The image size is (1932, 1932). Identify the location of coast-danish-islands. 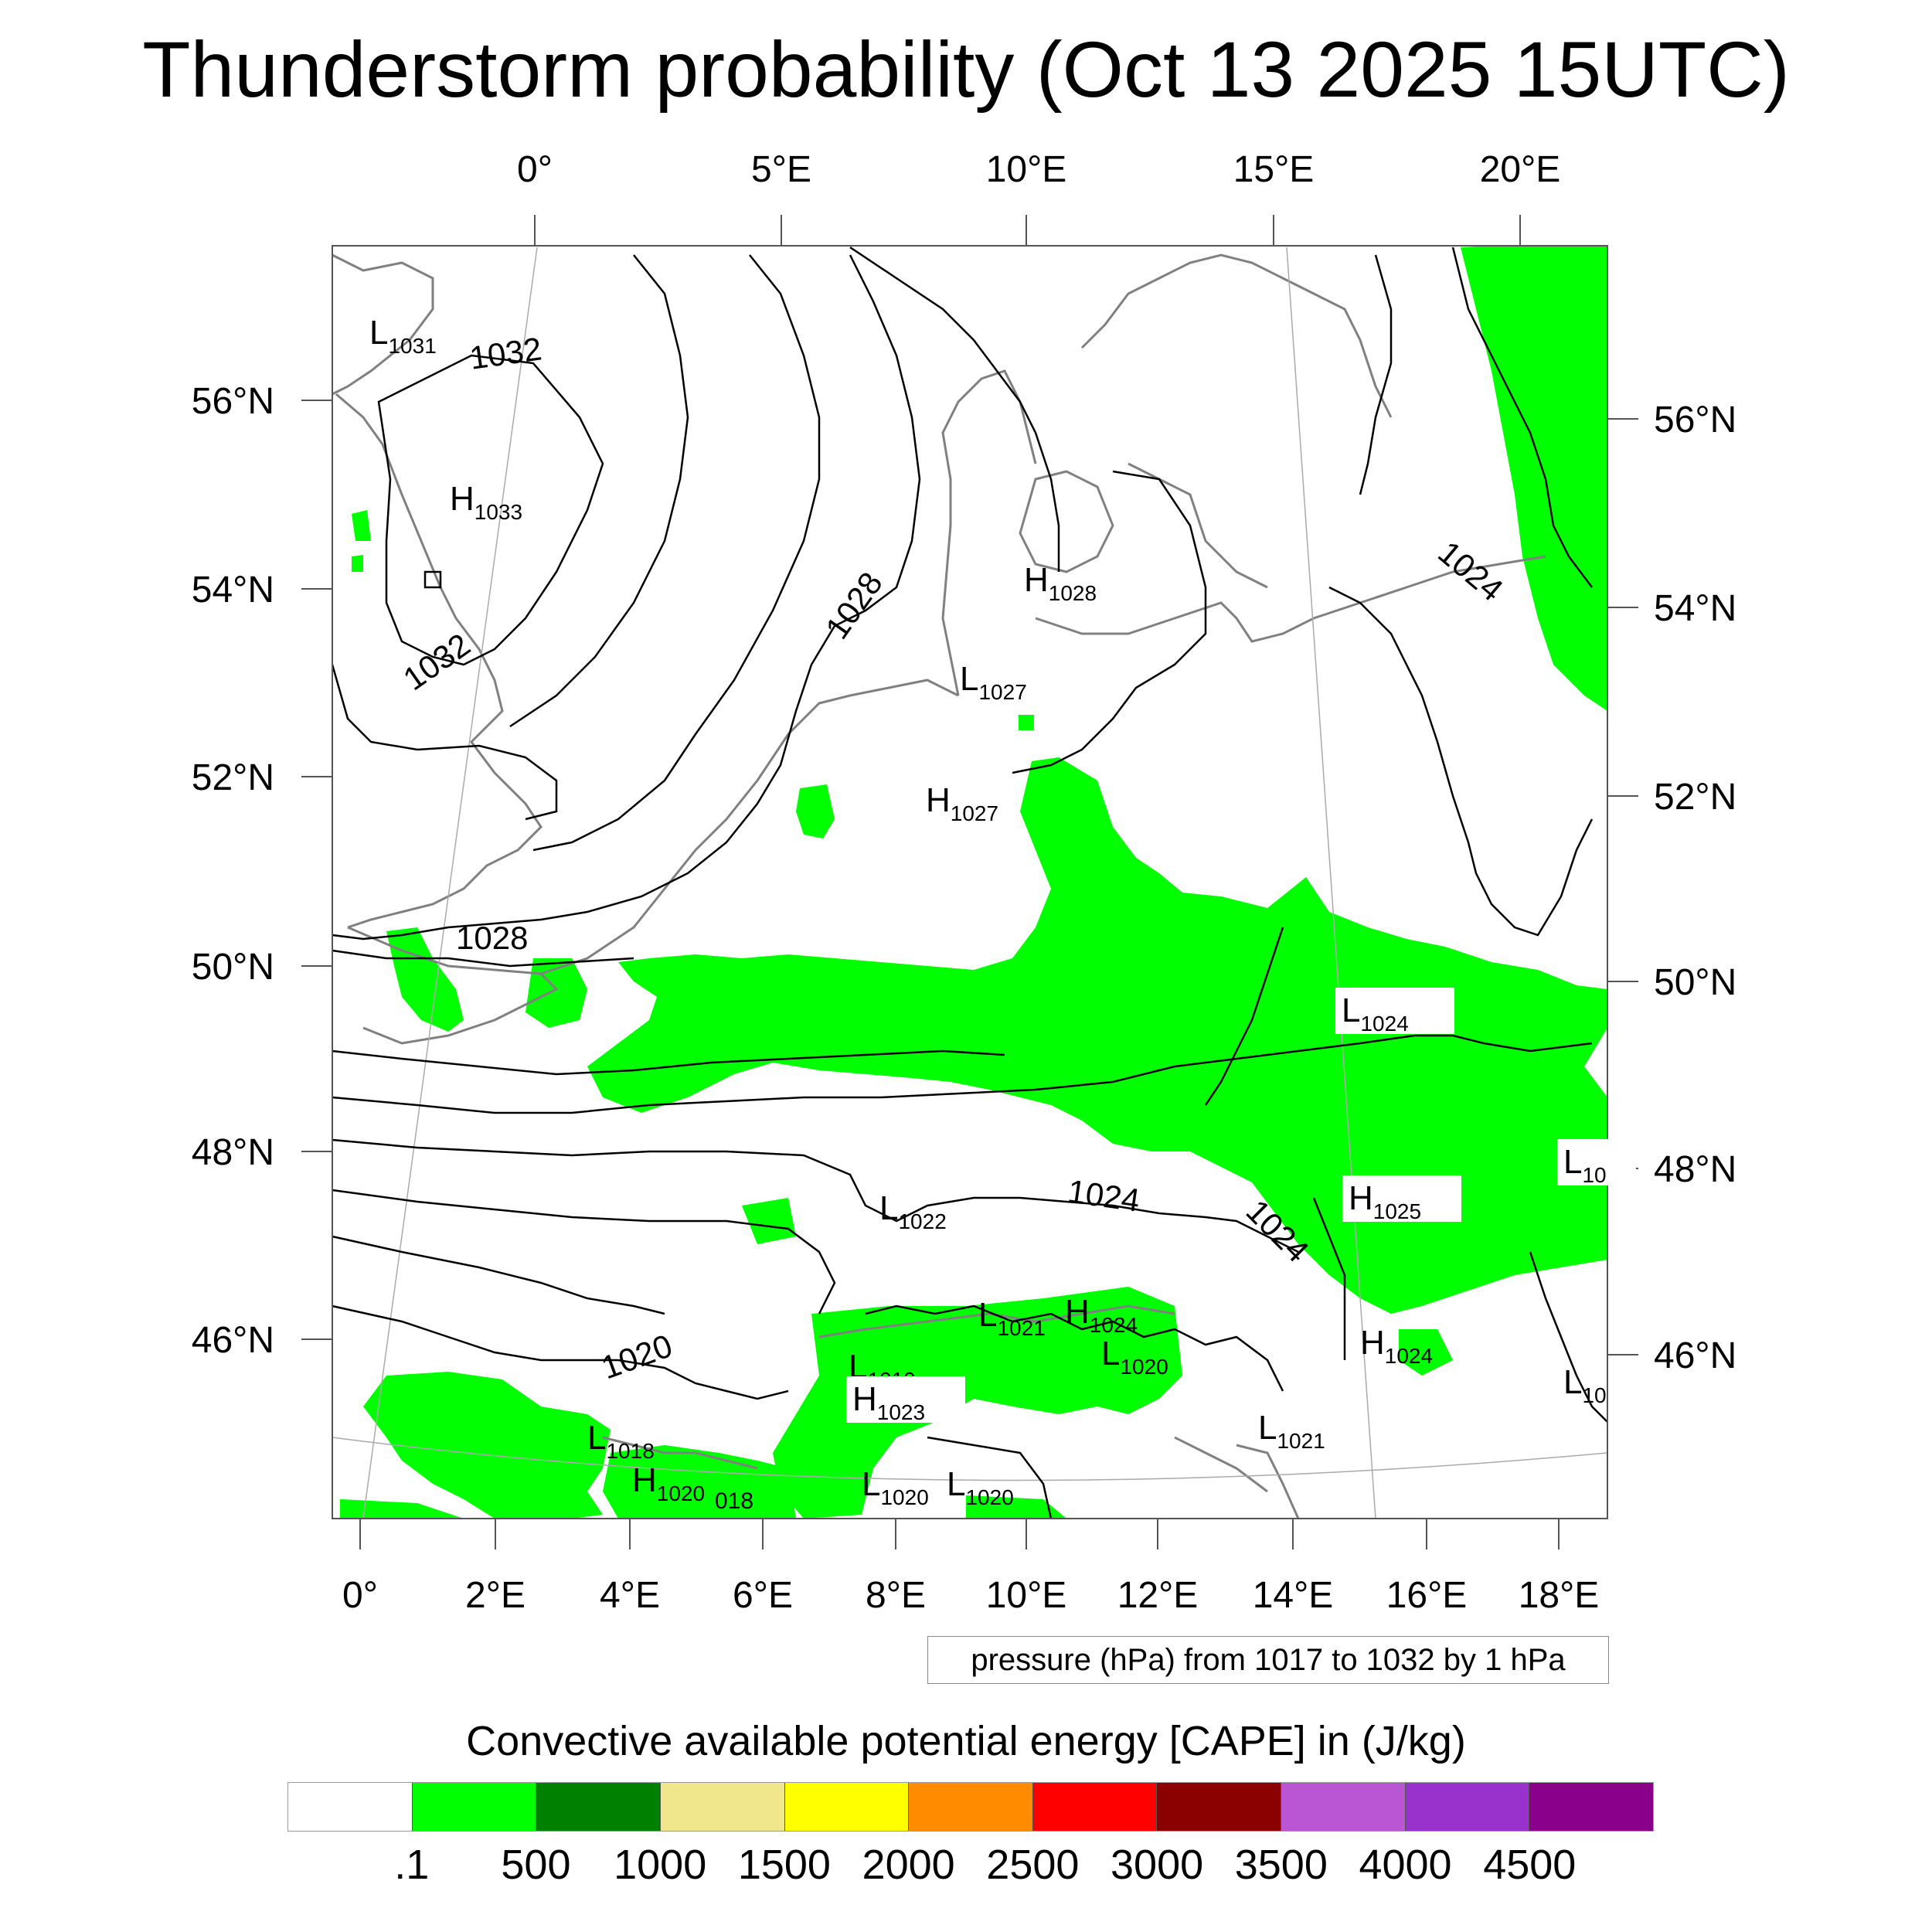
(1066, 521).